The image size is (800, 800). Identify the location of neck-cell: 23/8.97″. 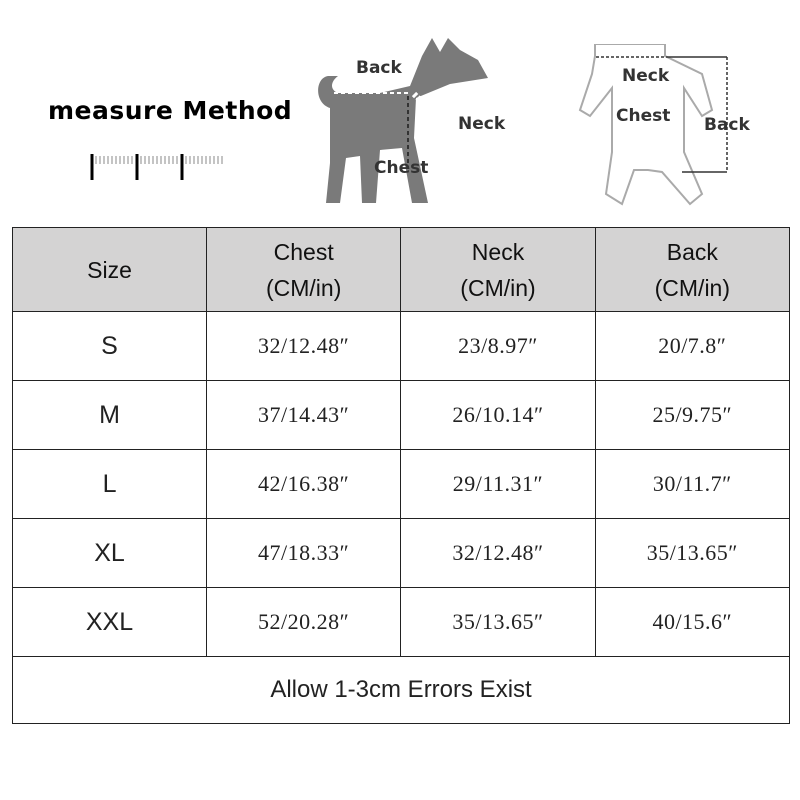
(498, 346).